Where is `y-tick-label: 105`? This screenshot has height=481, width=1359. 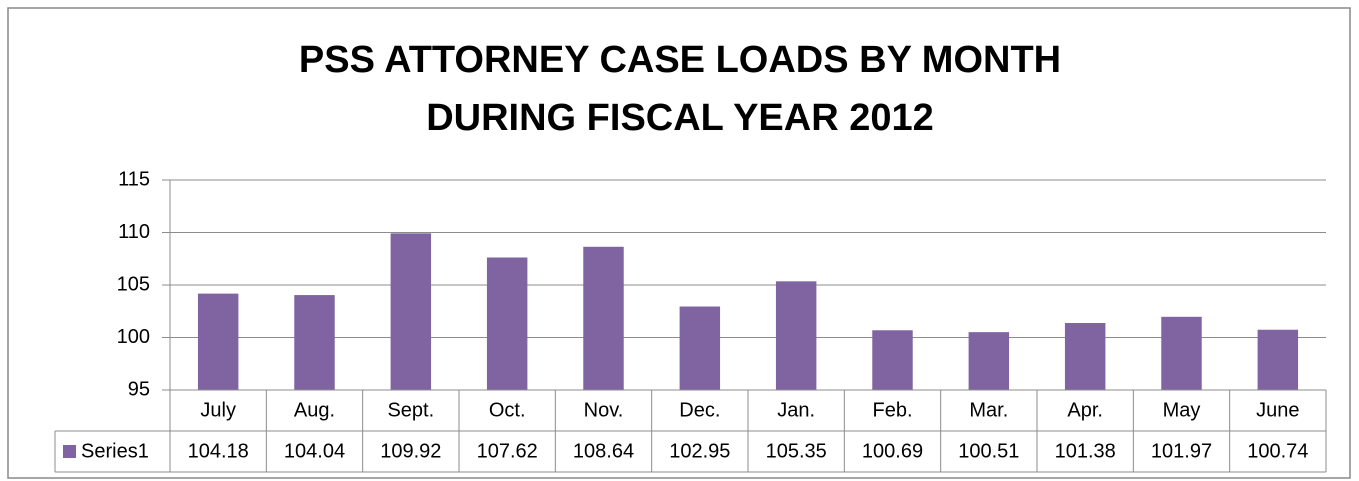 y-tick-label: 105 is located at coordinates (133, 284).